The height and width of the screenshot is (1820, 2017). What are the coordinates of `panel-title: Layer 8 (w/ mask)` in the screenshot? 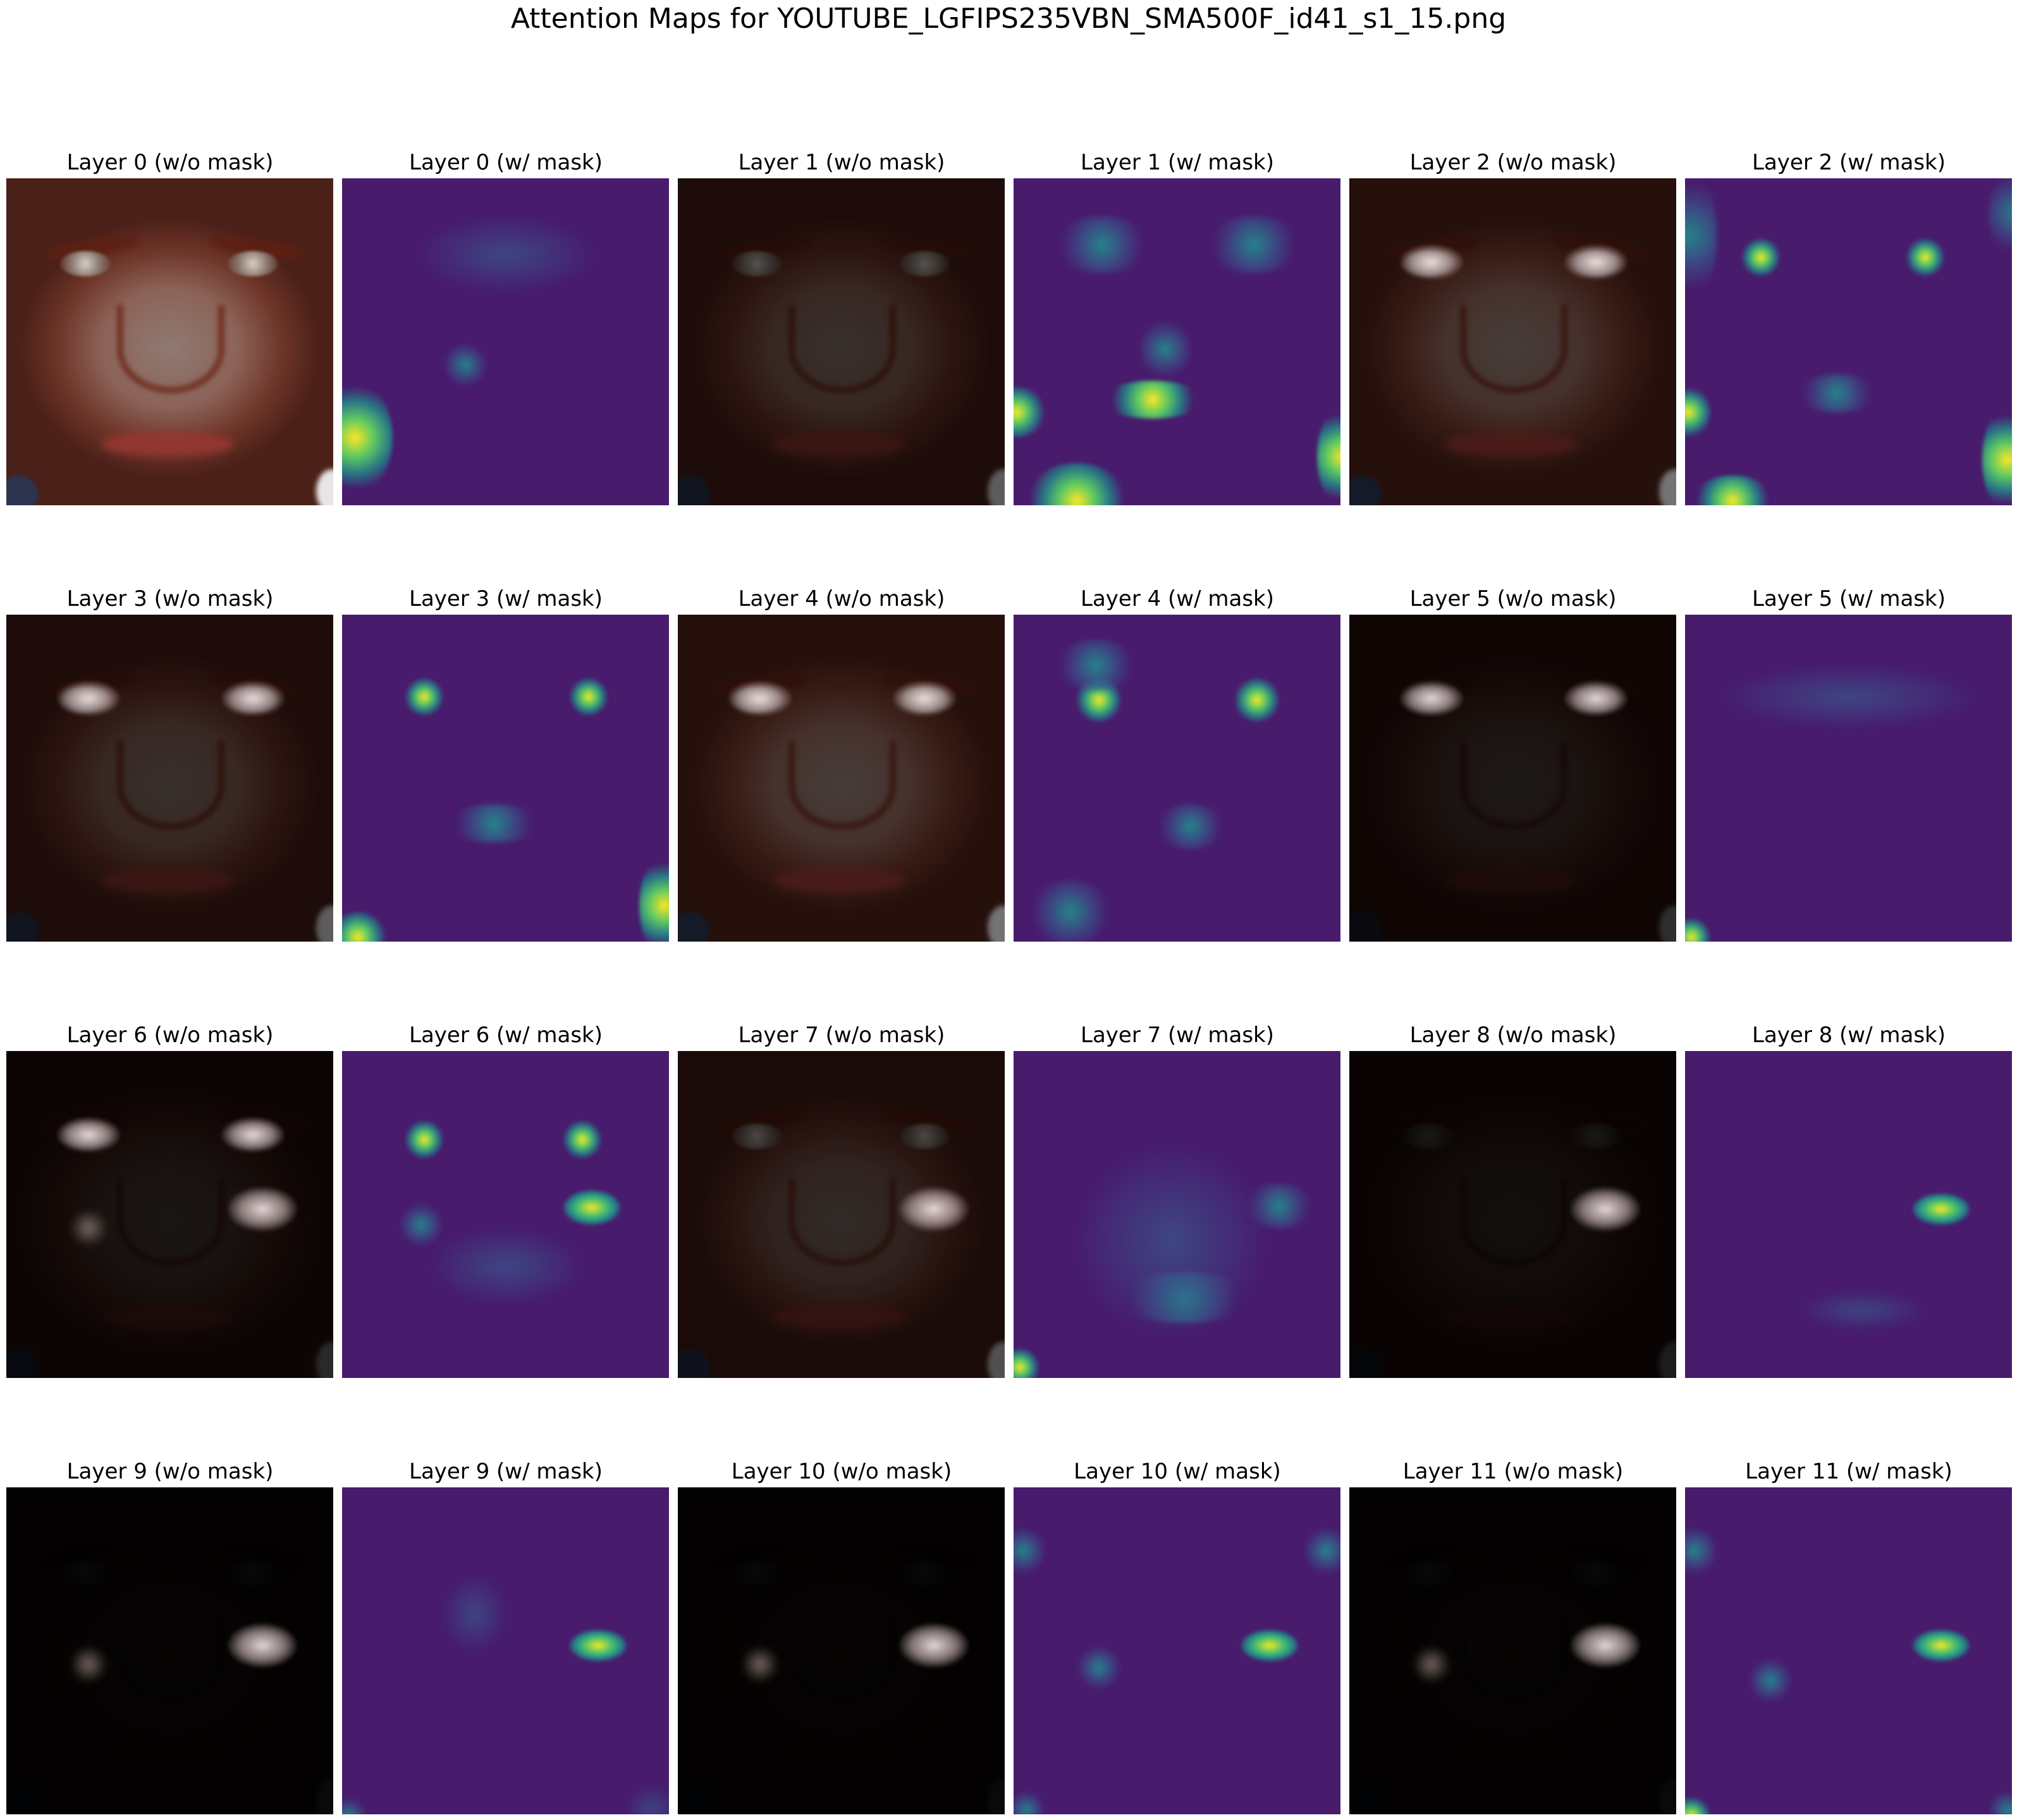 It's located at (1849, 1035).